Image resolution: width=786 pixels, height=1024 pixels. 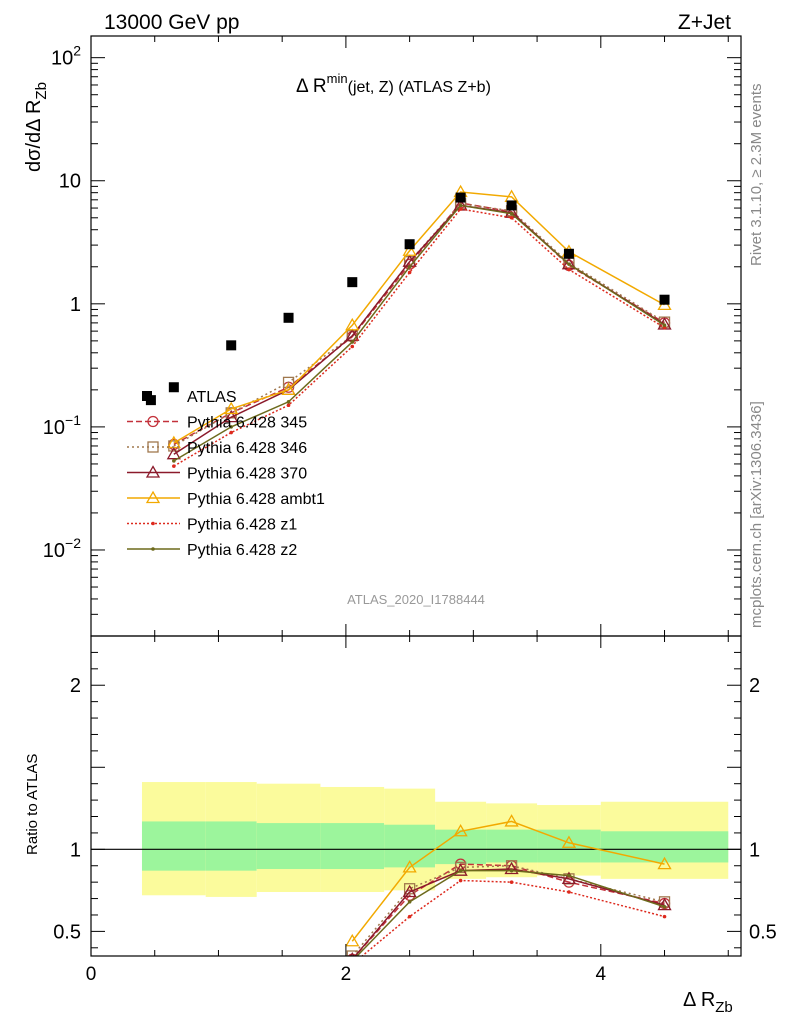 I want to click on analysis-id-label: ATLAS_2020_I1788444, so click(x=416, y=599).